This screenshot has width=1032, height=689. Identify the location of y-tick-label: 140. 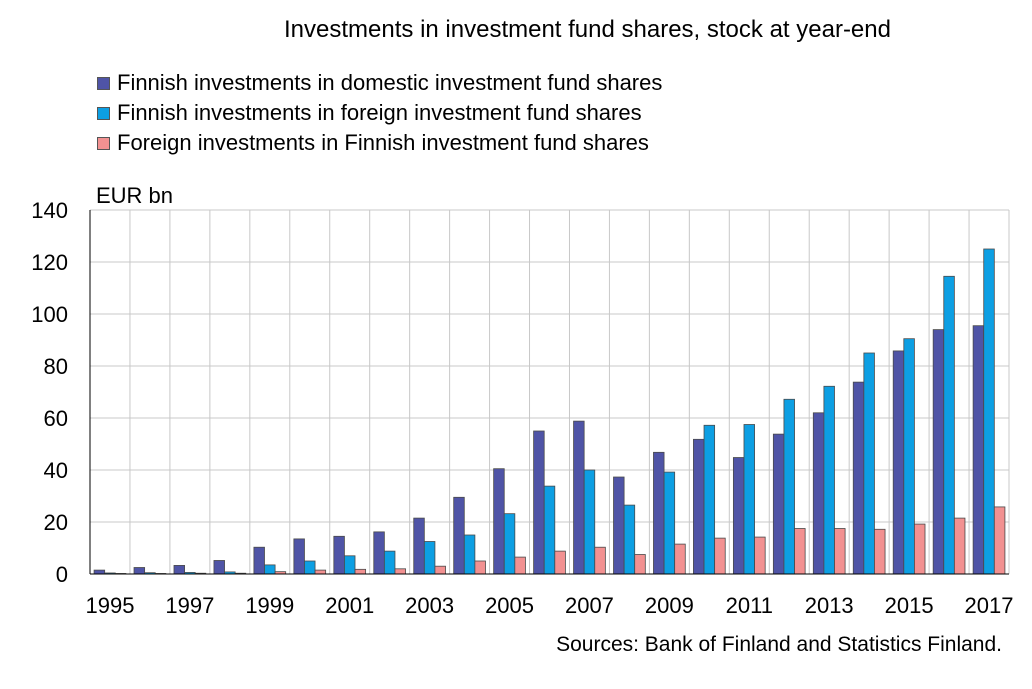
(49, 210).